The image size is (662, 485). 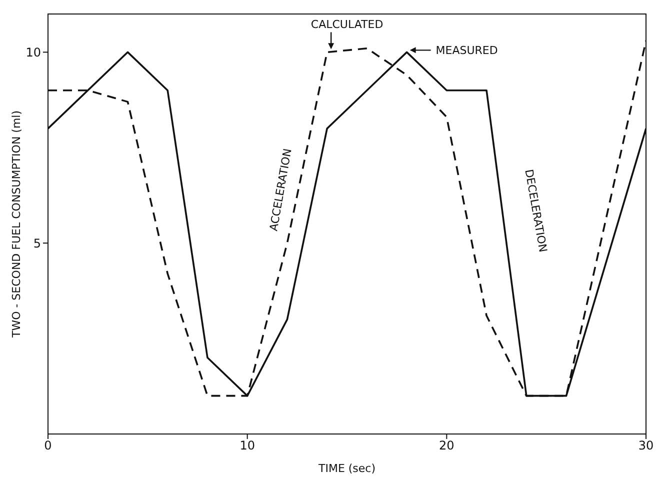 What do you see at coordinates (467, 51) in the screenshot?
I see `annotation: MEASURED` at bounding box center [467, 51].